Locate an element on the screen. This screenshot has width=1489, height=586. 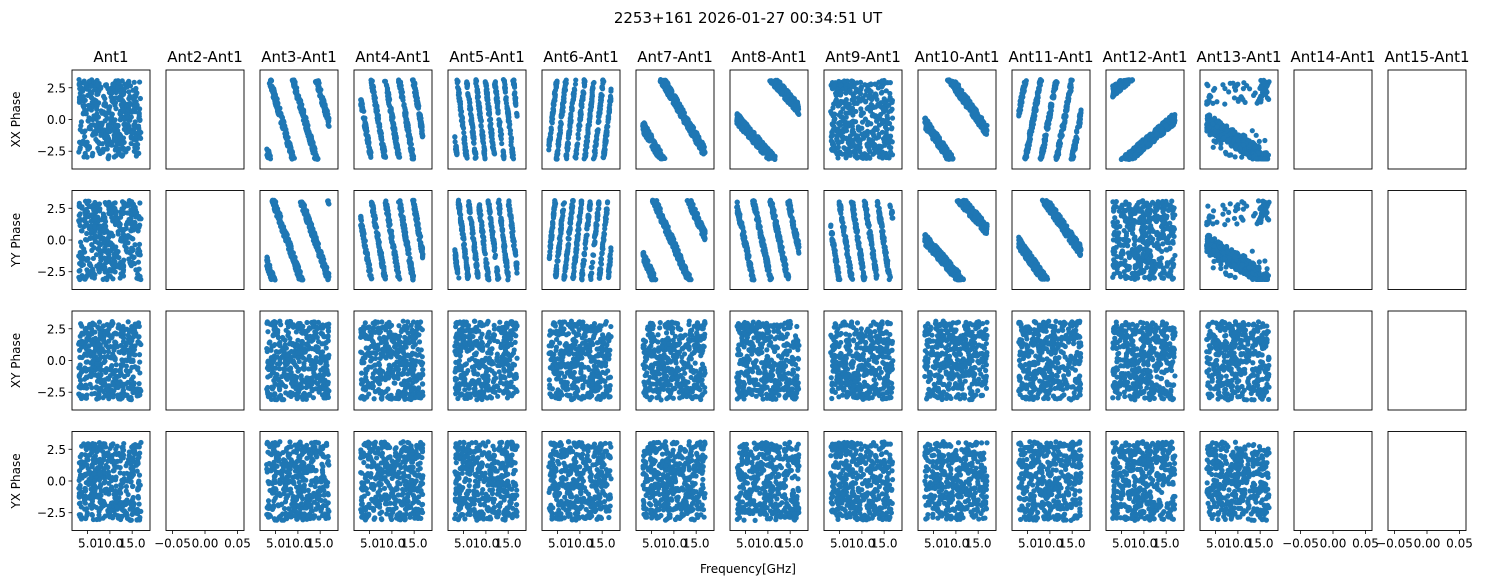
row-label: YY Phase is located at coordinates (16, 240).